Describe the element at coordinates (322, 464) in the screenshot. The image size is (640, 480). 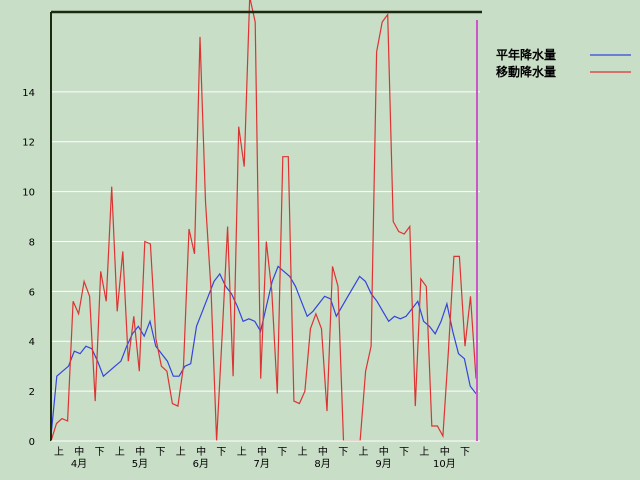
I see `x-month-label: 8月` at that location.